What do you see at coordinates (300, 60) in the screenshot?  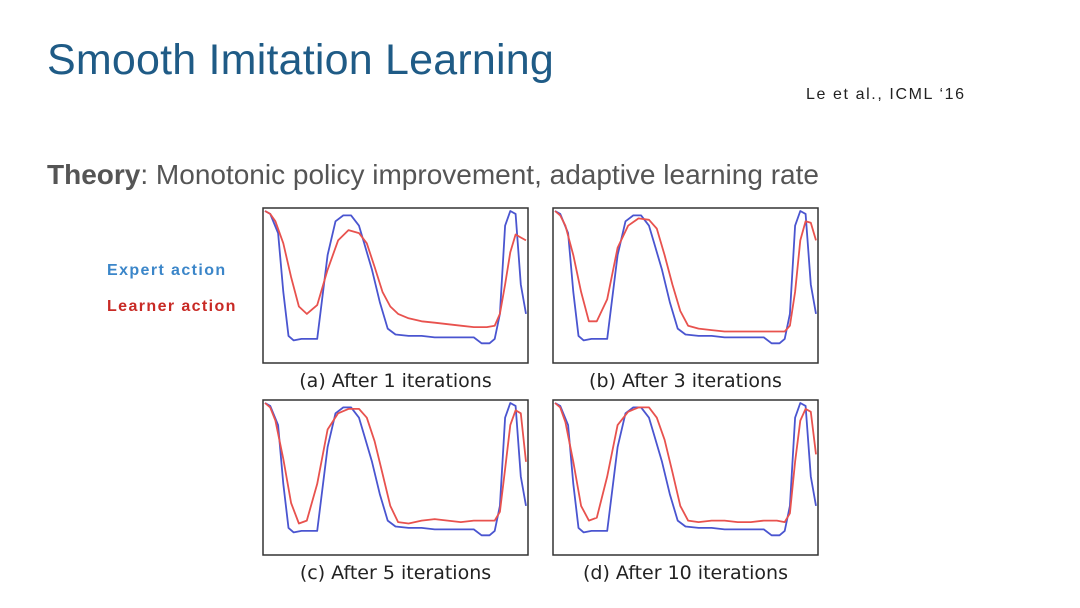 I see `slide-title: Smooth Imitation Learning` at bounding box center [300, 60].